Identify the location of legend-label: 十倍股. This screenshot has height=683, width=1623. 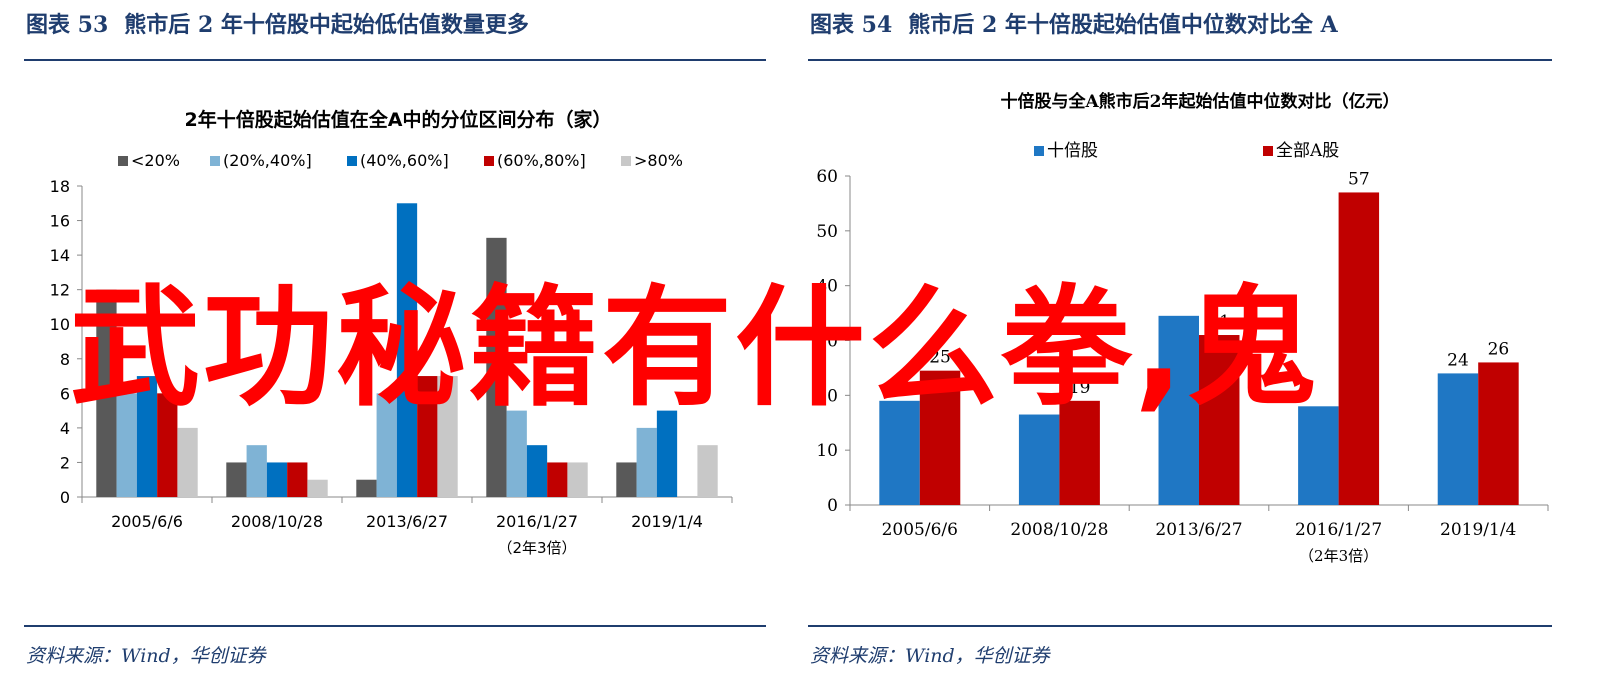
(1072, 151).